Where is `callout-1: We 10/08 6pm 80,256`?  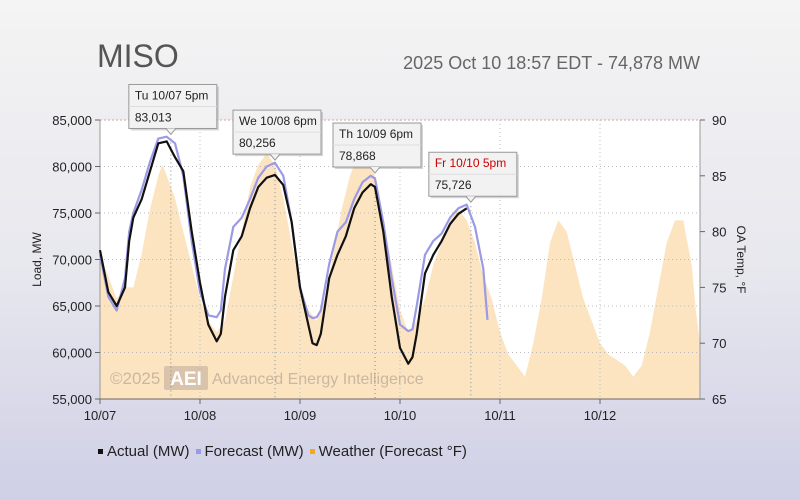
callout-1: We 10/08 6pm 80,256 is located at coordinates (277, 135).